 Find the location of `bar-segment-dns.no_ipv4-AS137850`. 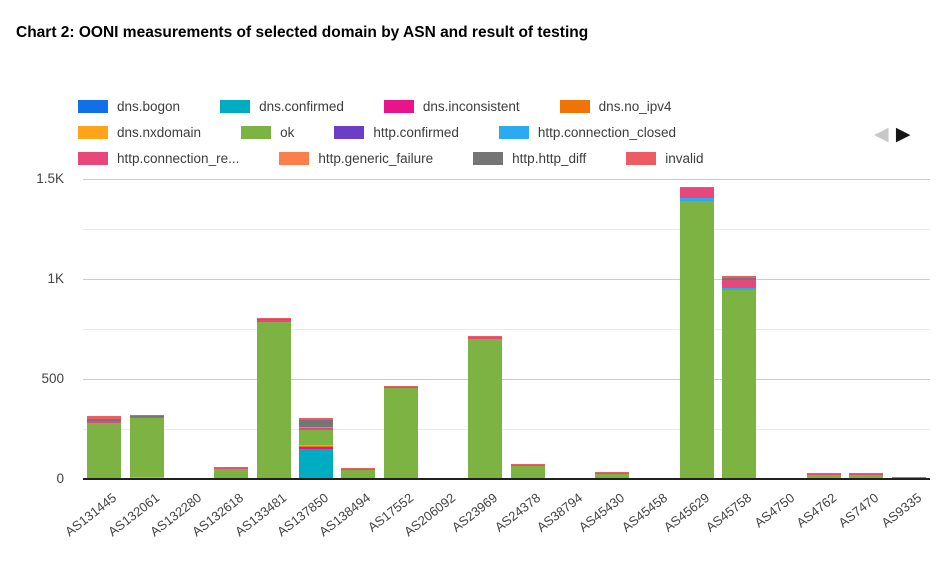

bar-segment-dns.no_ipv4-AS137850 is located at coordinates (315, 446).